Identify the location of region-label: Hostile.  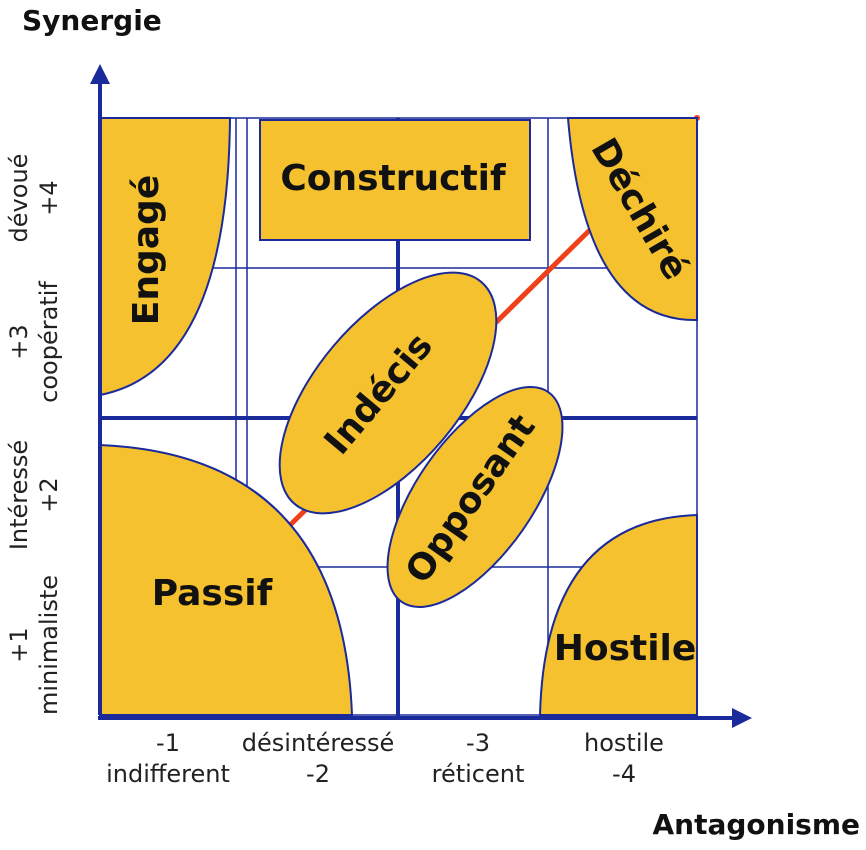
(625, 648).